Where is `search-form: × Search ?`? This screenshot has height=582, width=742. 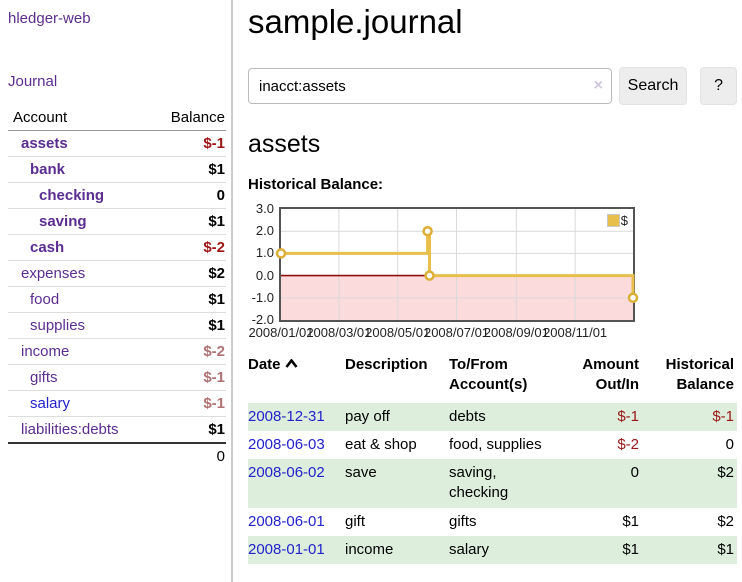
search-form: × Search ? is located at coordinates (492, 86).